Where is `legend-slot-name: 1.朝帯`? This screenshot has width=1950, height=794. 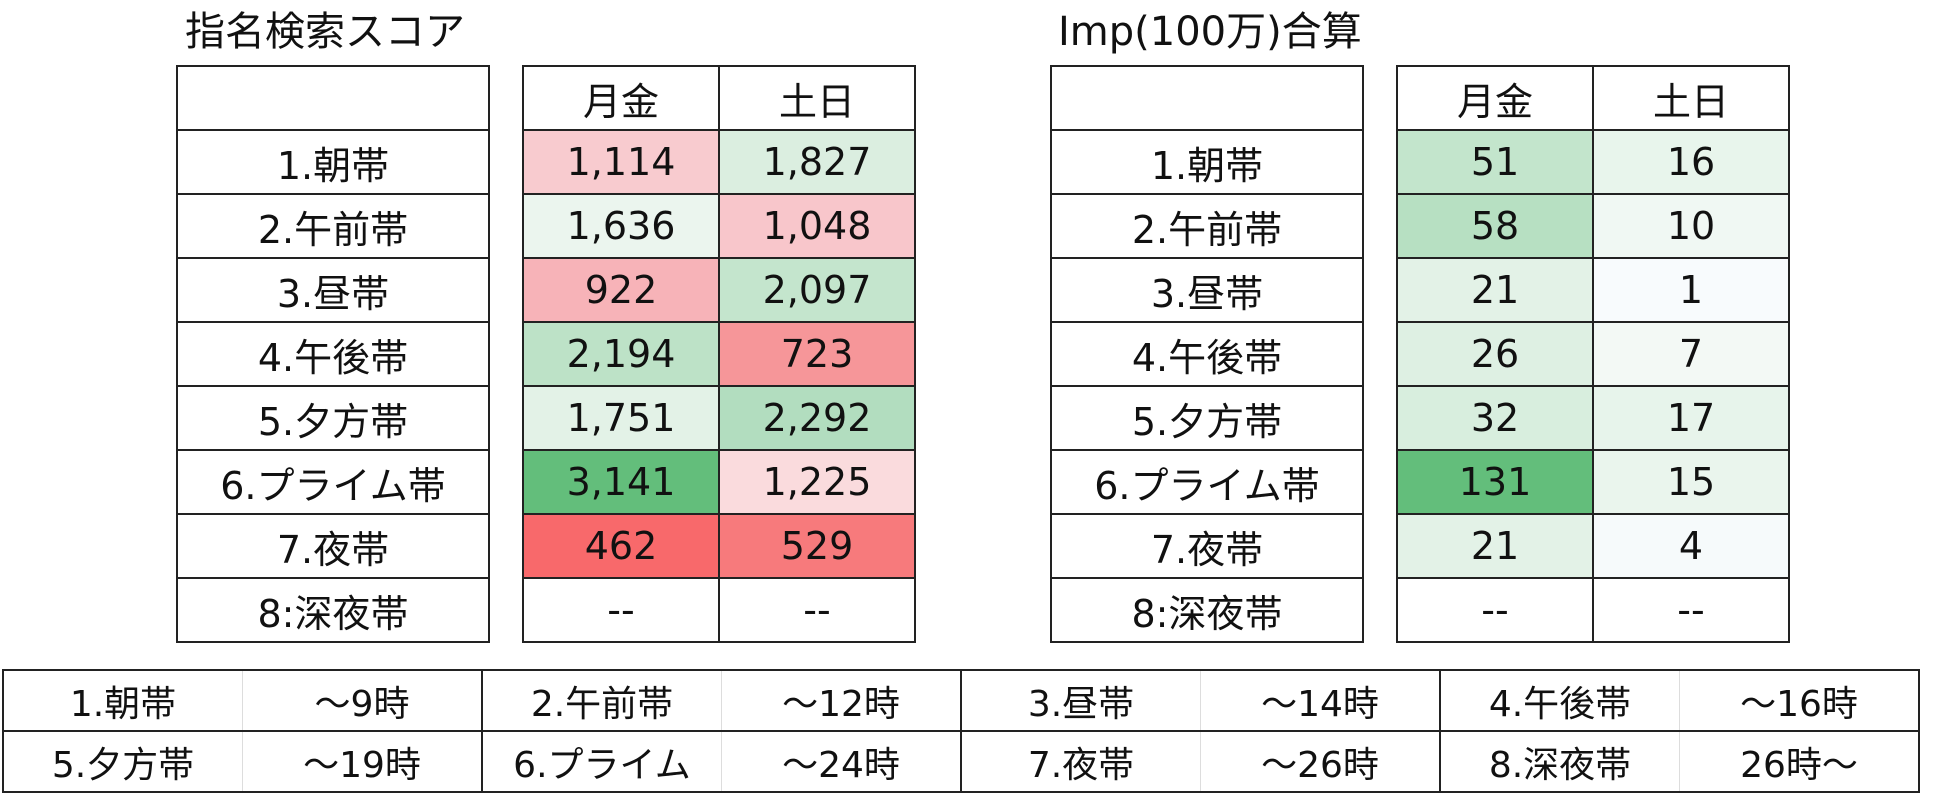
legend-slot-name: 1.朝帯 is located at coordinates (122, 700).